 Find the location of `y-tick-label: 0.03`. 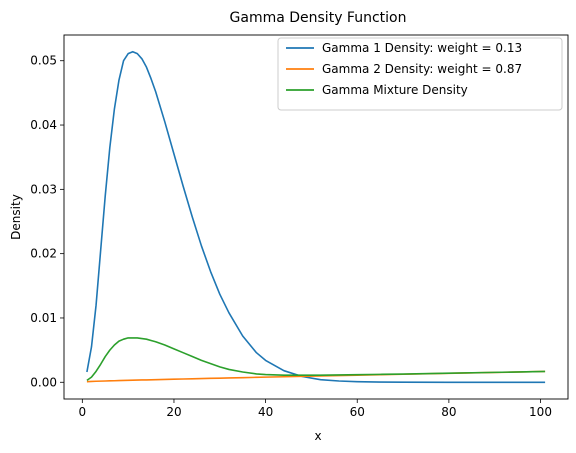

y-tick-label: 0.03 is located at coordinates (43, 189).